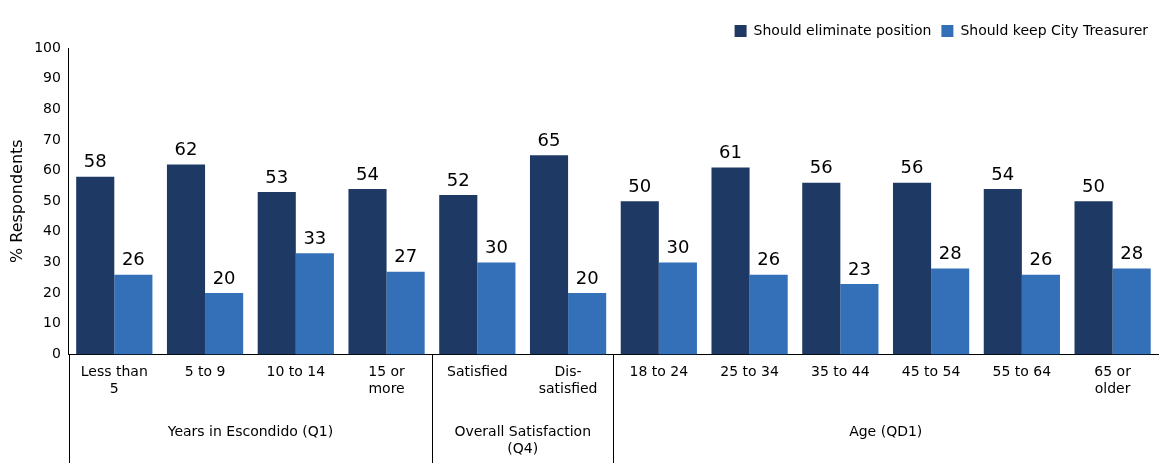  I want to click on data-label: 27, so click(406, 256).